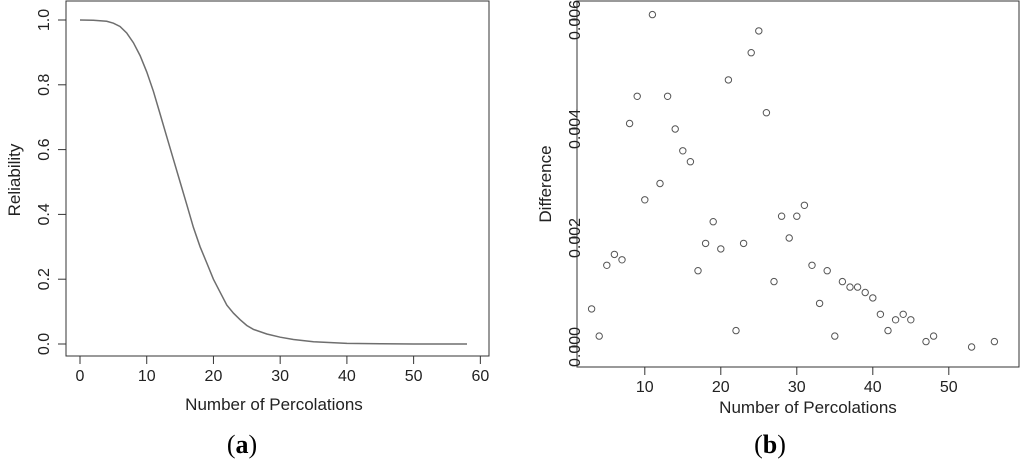 Image resolution: width=1024 pixels, height=468 pixels. I want to click on panel-b-y-tick-label: 0.006, so click(575, 20).